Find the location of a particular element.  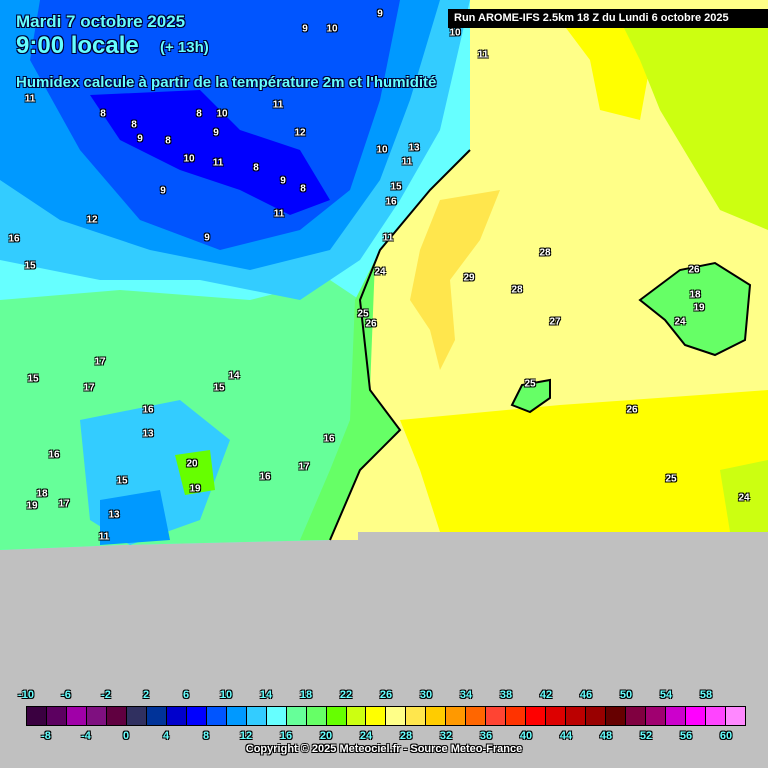

legend-tick-label: 30 is located at coordinates (426, 695).